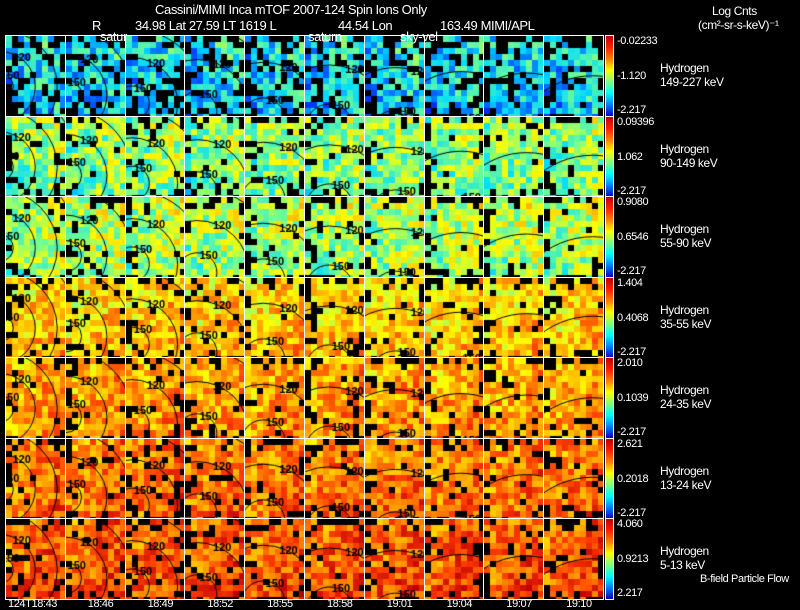 The height and width of the screenshot is (610, 800). What do you see at coordinates (100, 604) in the screenshot?
I see `time-tick-label: 18:46` at bounding box center [100, 604].